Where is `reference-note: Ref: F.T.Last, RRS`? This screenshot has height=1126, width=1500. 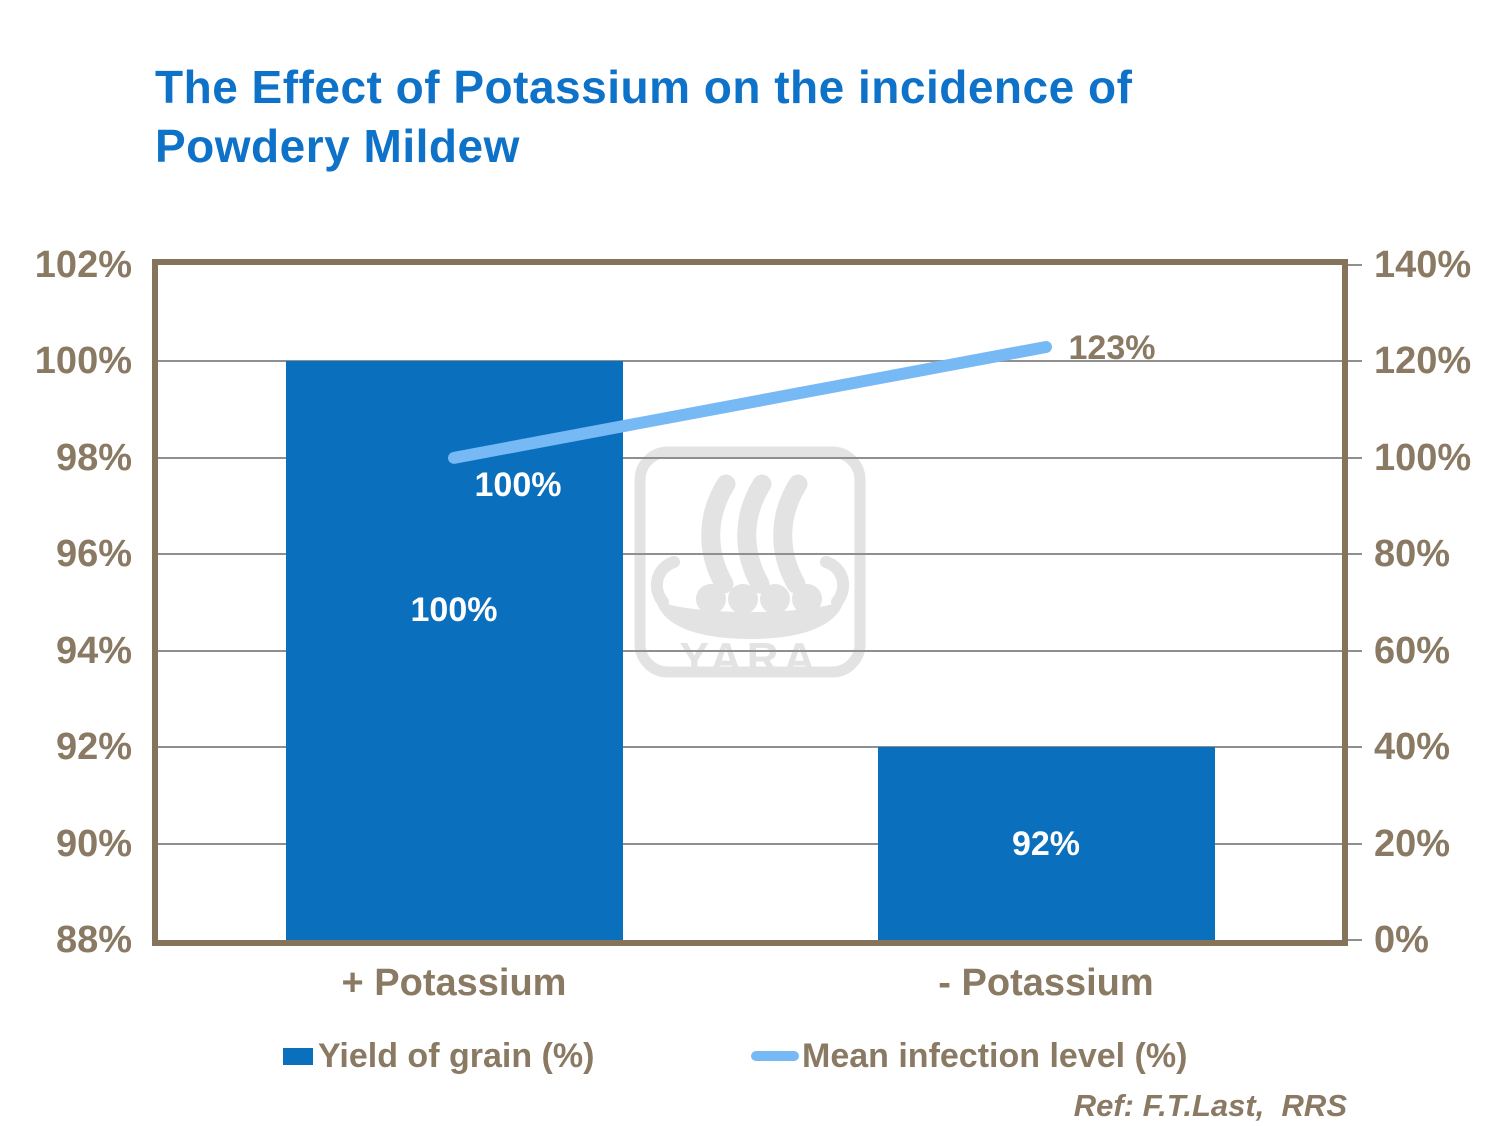
reference-note: Ref: F.T.Last, RRS is located at coordinates (1210, 1105).